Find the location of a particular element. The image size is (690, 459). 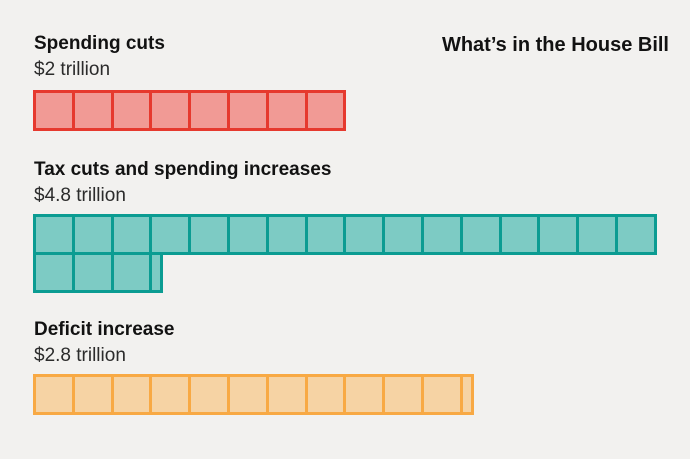

series-blocks-spending-cuts is located at coordinates (190, 110).